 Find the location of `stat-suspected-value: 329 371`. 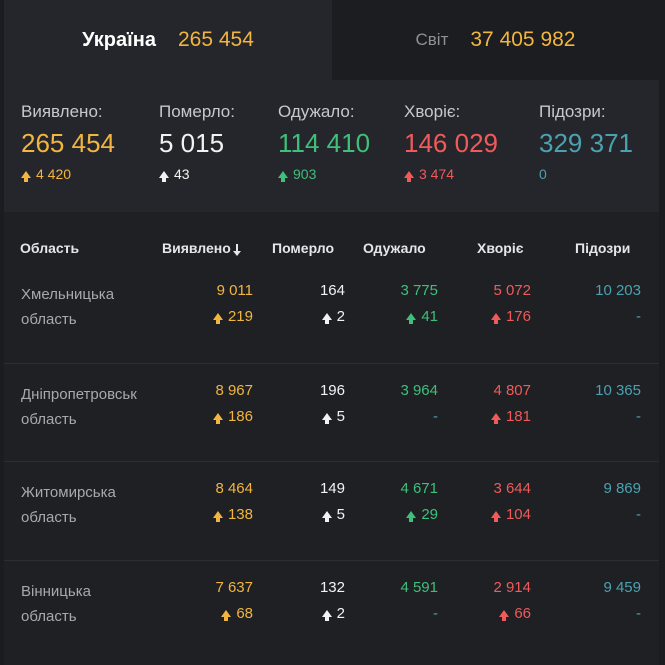

stat-suspected-value: 329 371 is located at coordinates (586, 143).